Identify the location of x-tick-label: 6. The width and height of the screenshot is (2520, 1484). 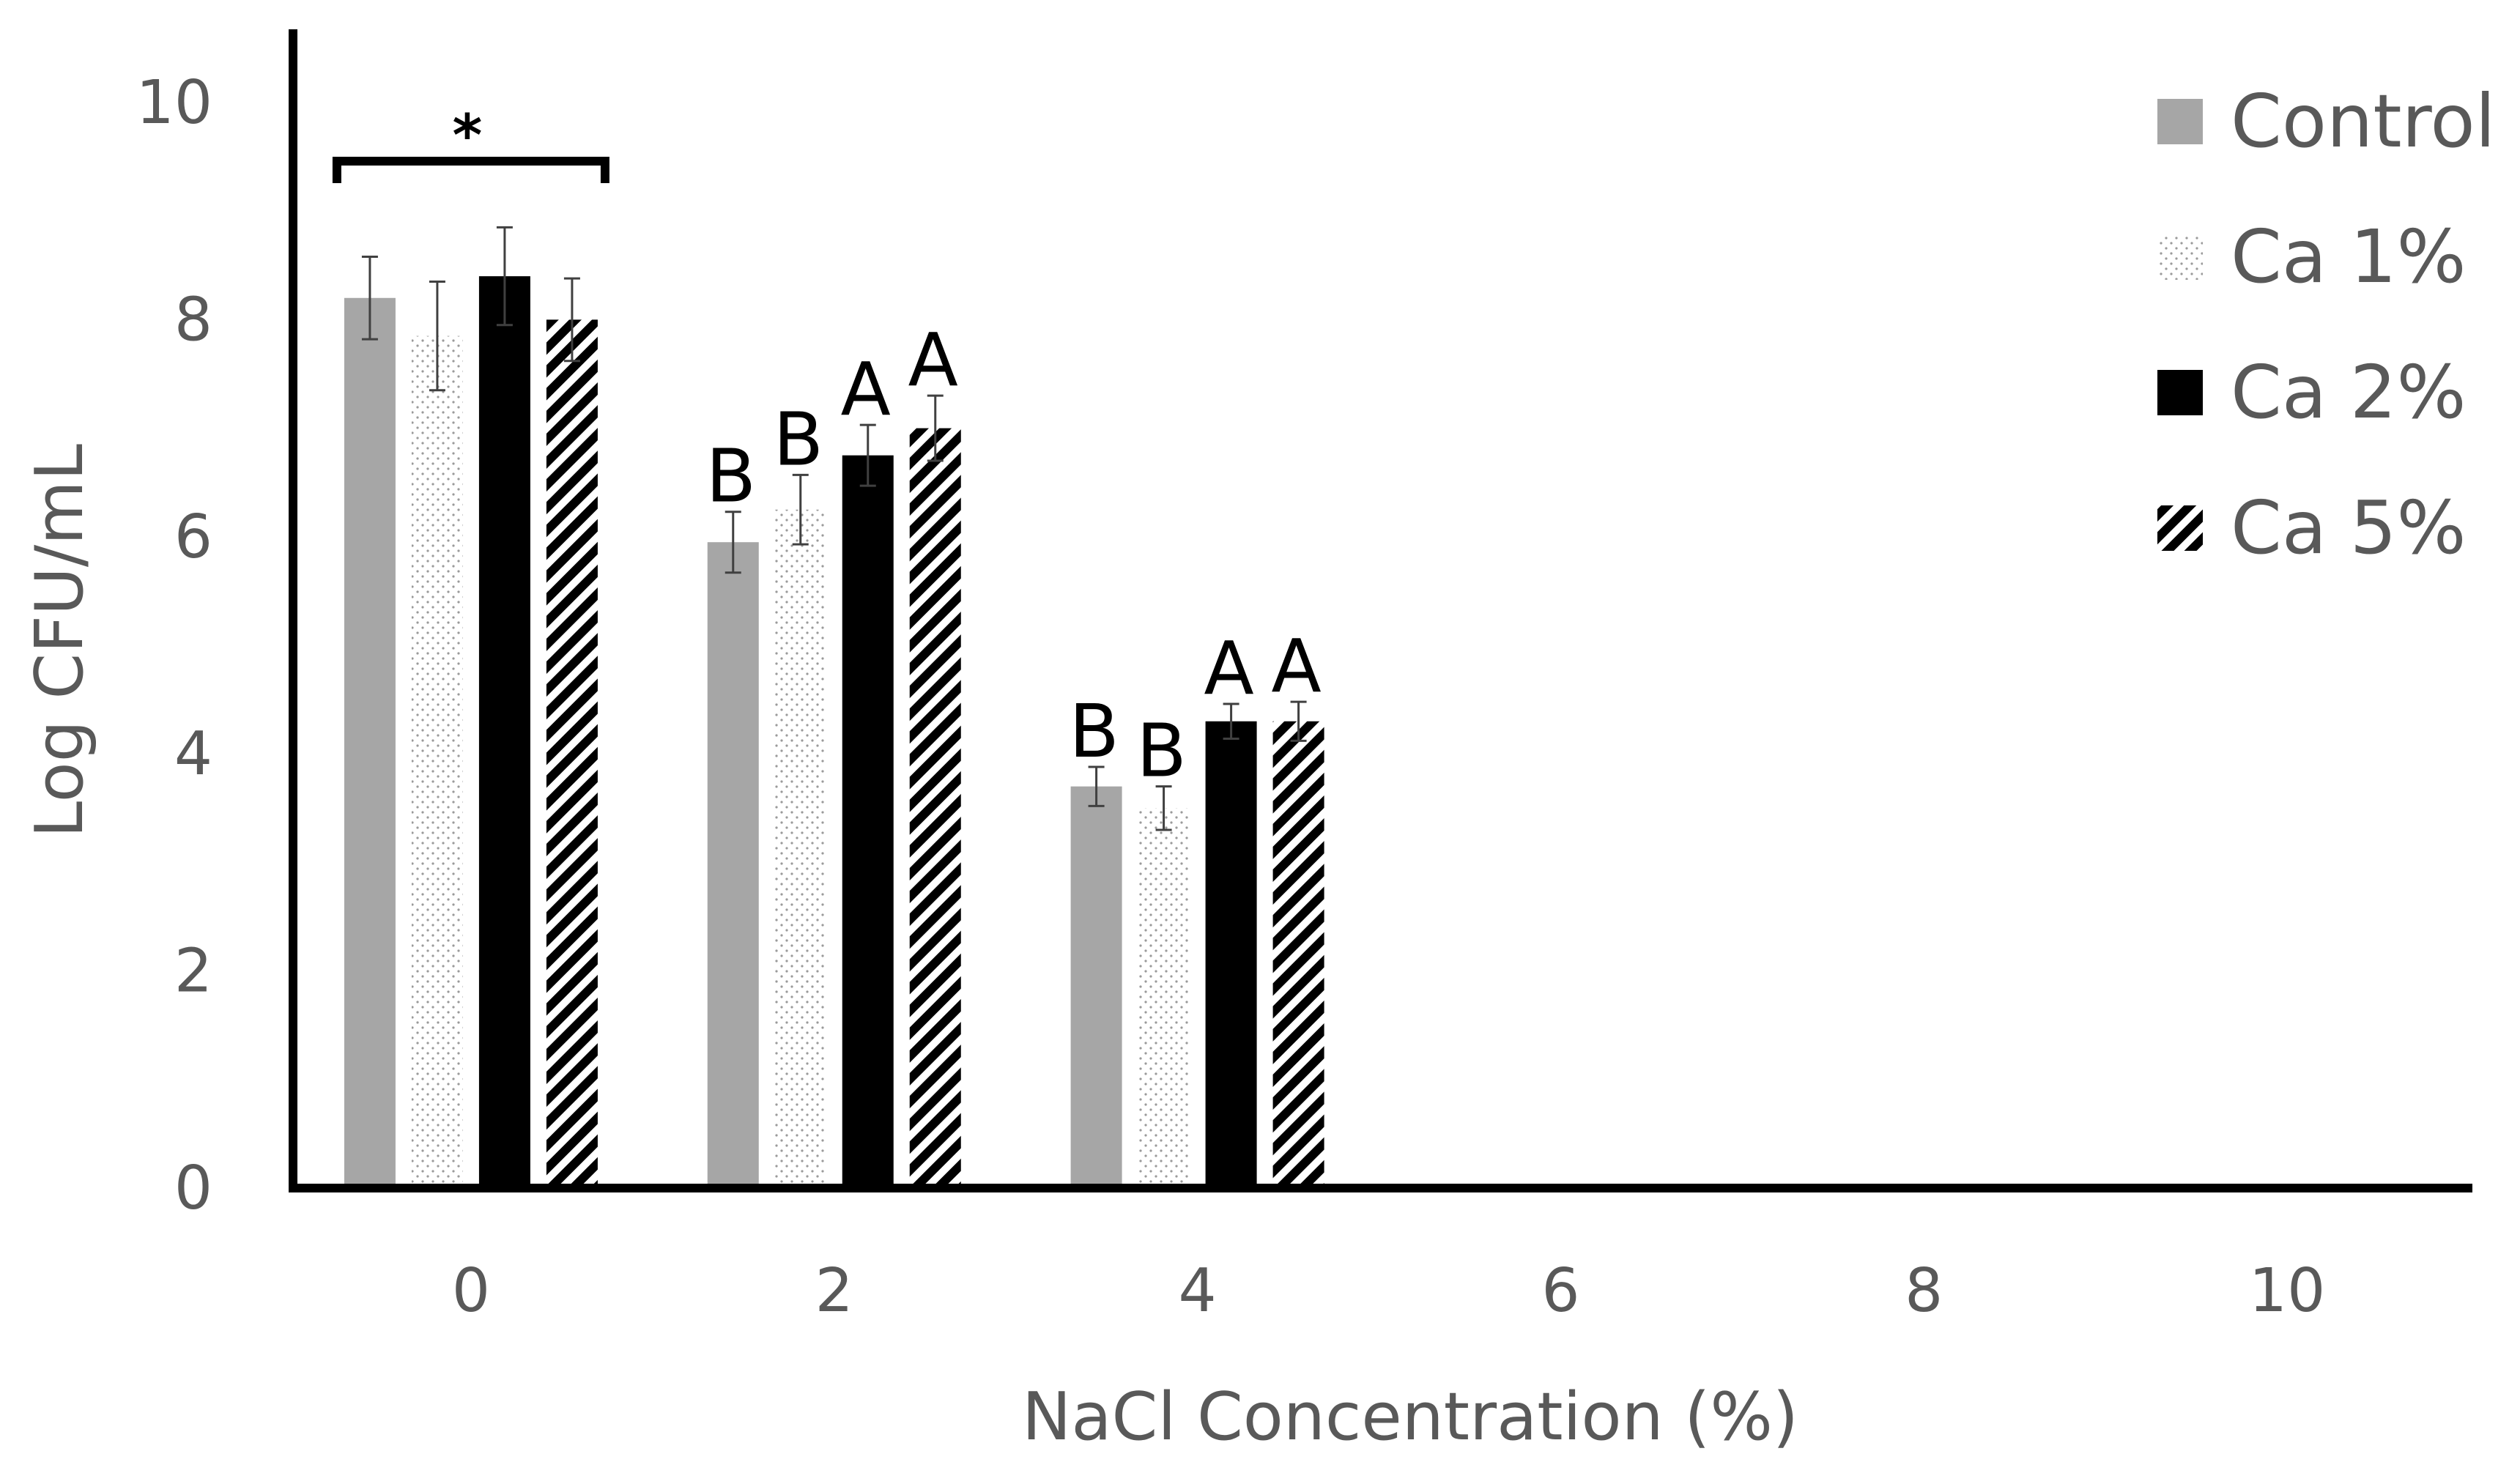
(1560, 1291).